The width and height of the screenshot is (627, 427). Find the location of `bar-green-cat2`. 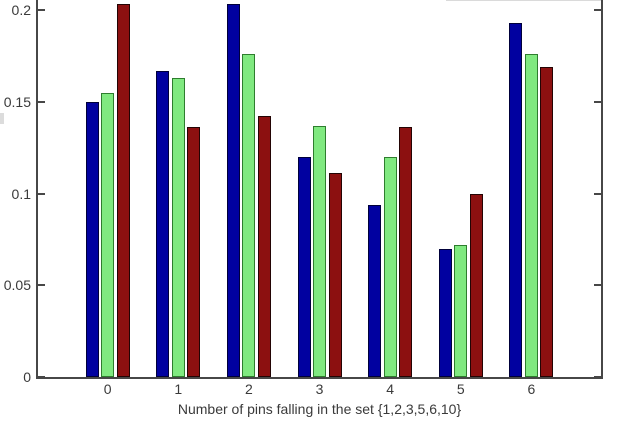

bar-green-cat2 is located at coordinates (249, 215).